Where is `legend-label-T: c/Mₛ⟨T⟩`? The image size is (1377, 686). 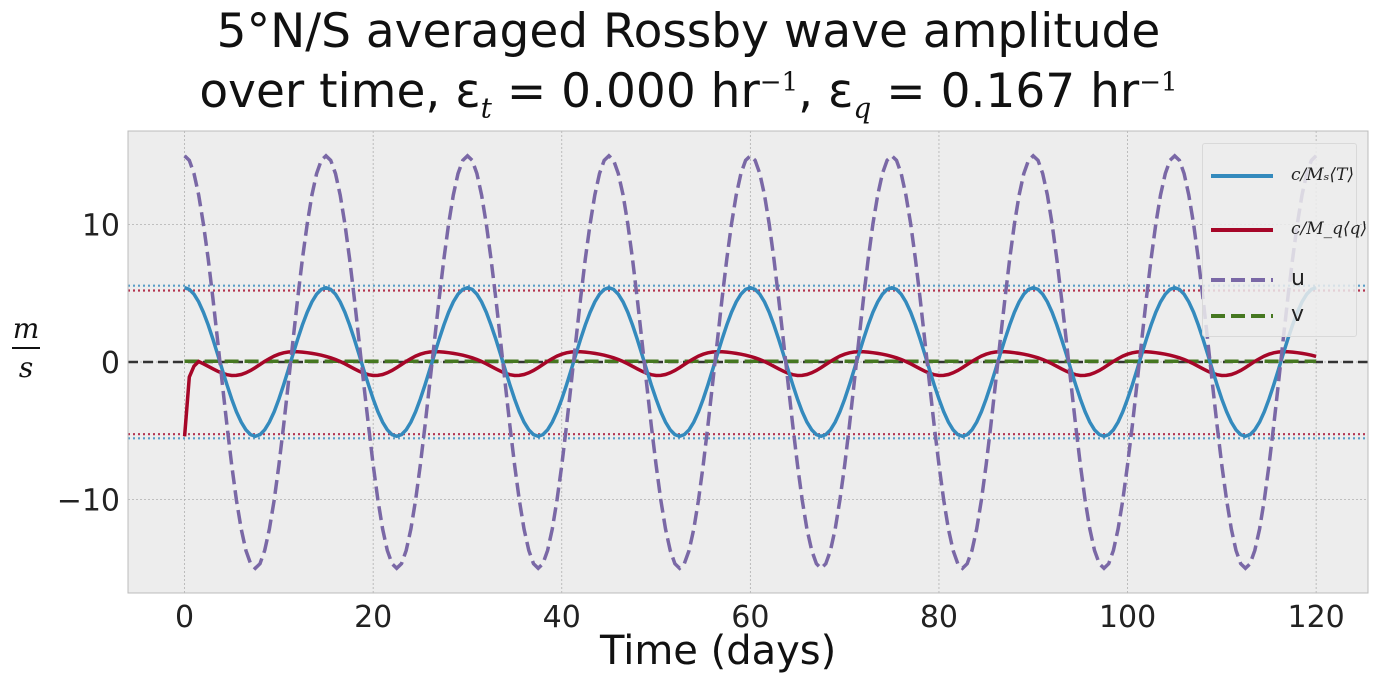
legend-label-T: c/Mₛ⟨T⟩ is located at coordinates (1322, 175).